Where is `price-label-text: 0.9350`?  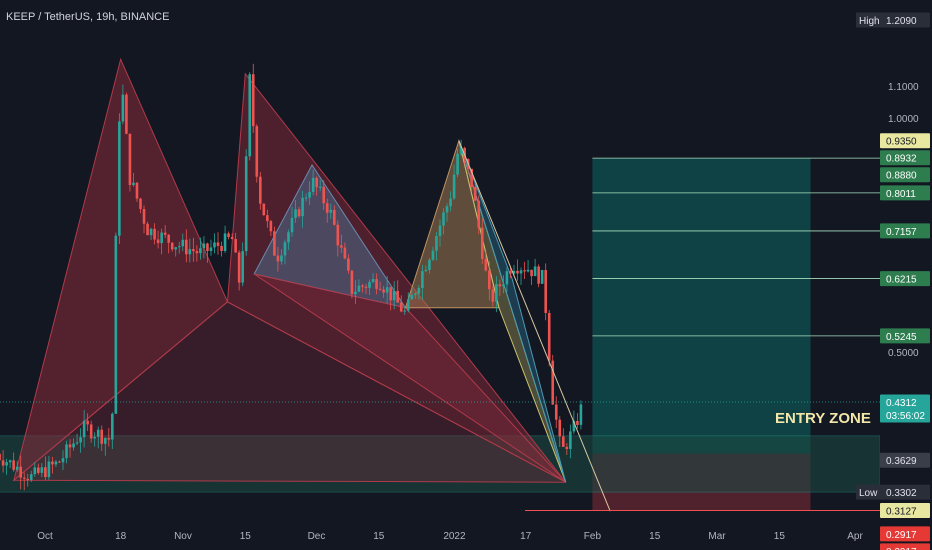
price-label-text: 0.9350 is located at coordinates (901, 142).